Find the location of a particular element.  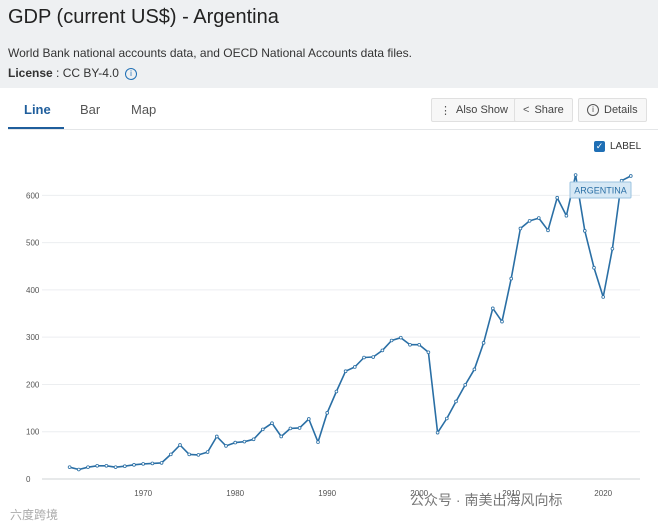

x-tick-label: 1980 is located at coordinates (235, 493).